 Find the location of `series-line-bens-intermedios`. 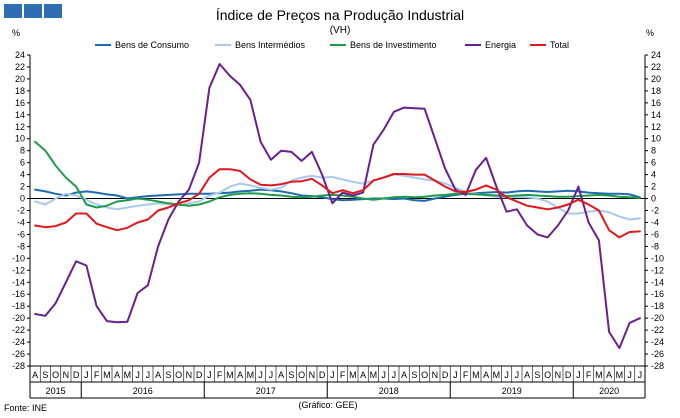

series-line-bens-intermedios is located at coordinates (337, 197).